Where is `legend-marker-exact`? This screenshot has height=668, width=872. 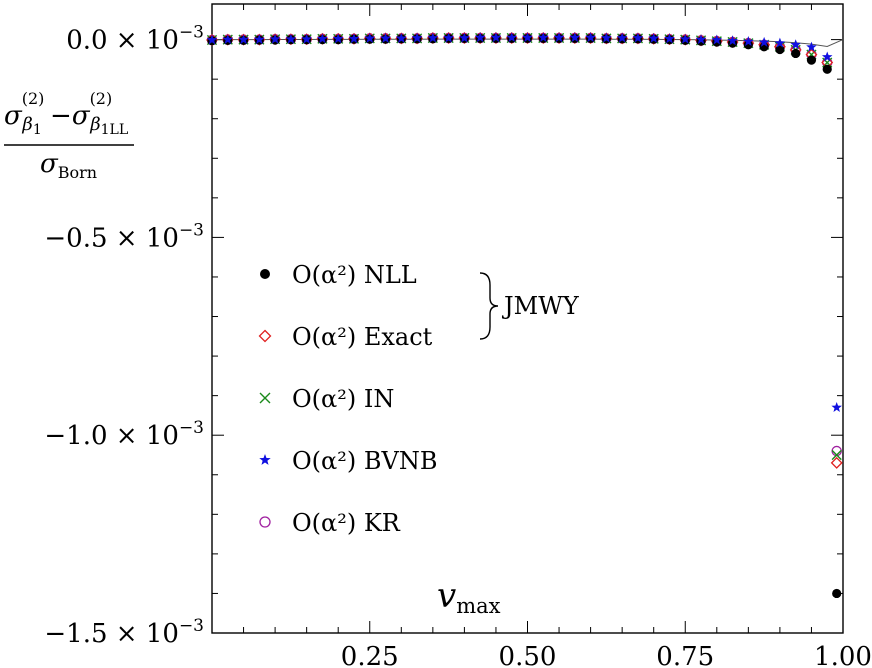
legend-marker-exact is located at coordinates (265, 336).